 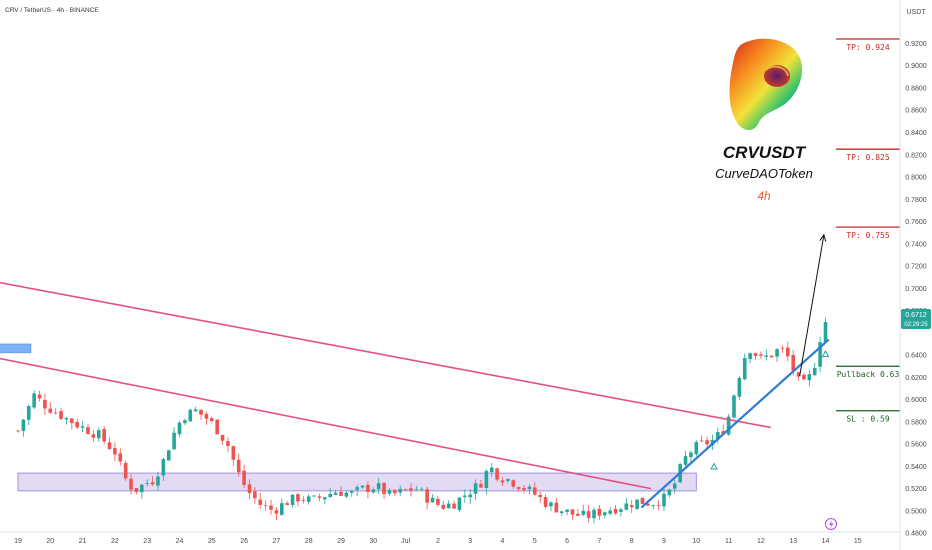 I want to click on time-tick-label: 9, so click(x=664, y=541).